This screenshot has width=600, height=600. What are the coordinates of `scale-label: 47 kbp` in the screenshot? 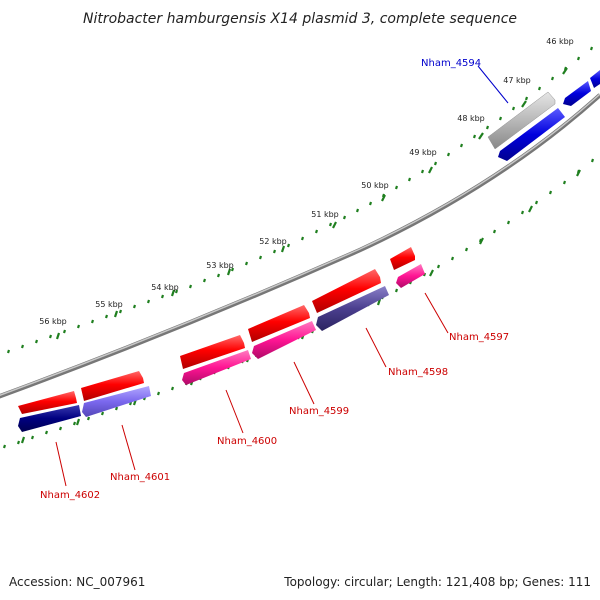 It's located at (517, 80).